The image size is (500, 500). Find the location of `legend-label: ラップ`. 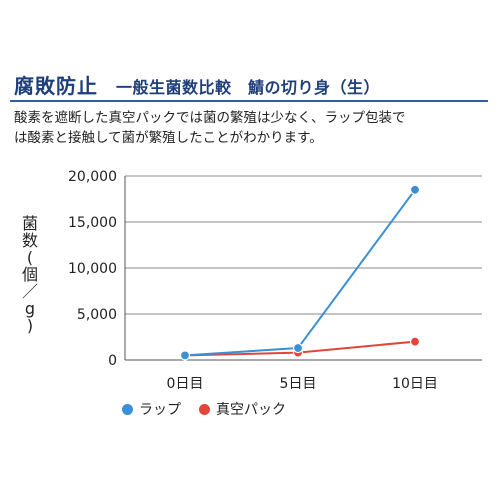

legend-label: ラップ is located at coordinates (160, 410).